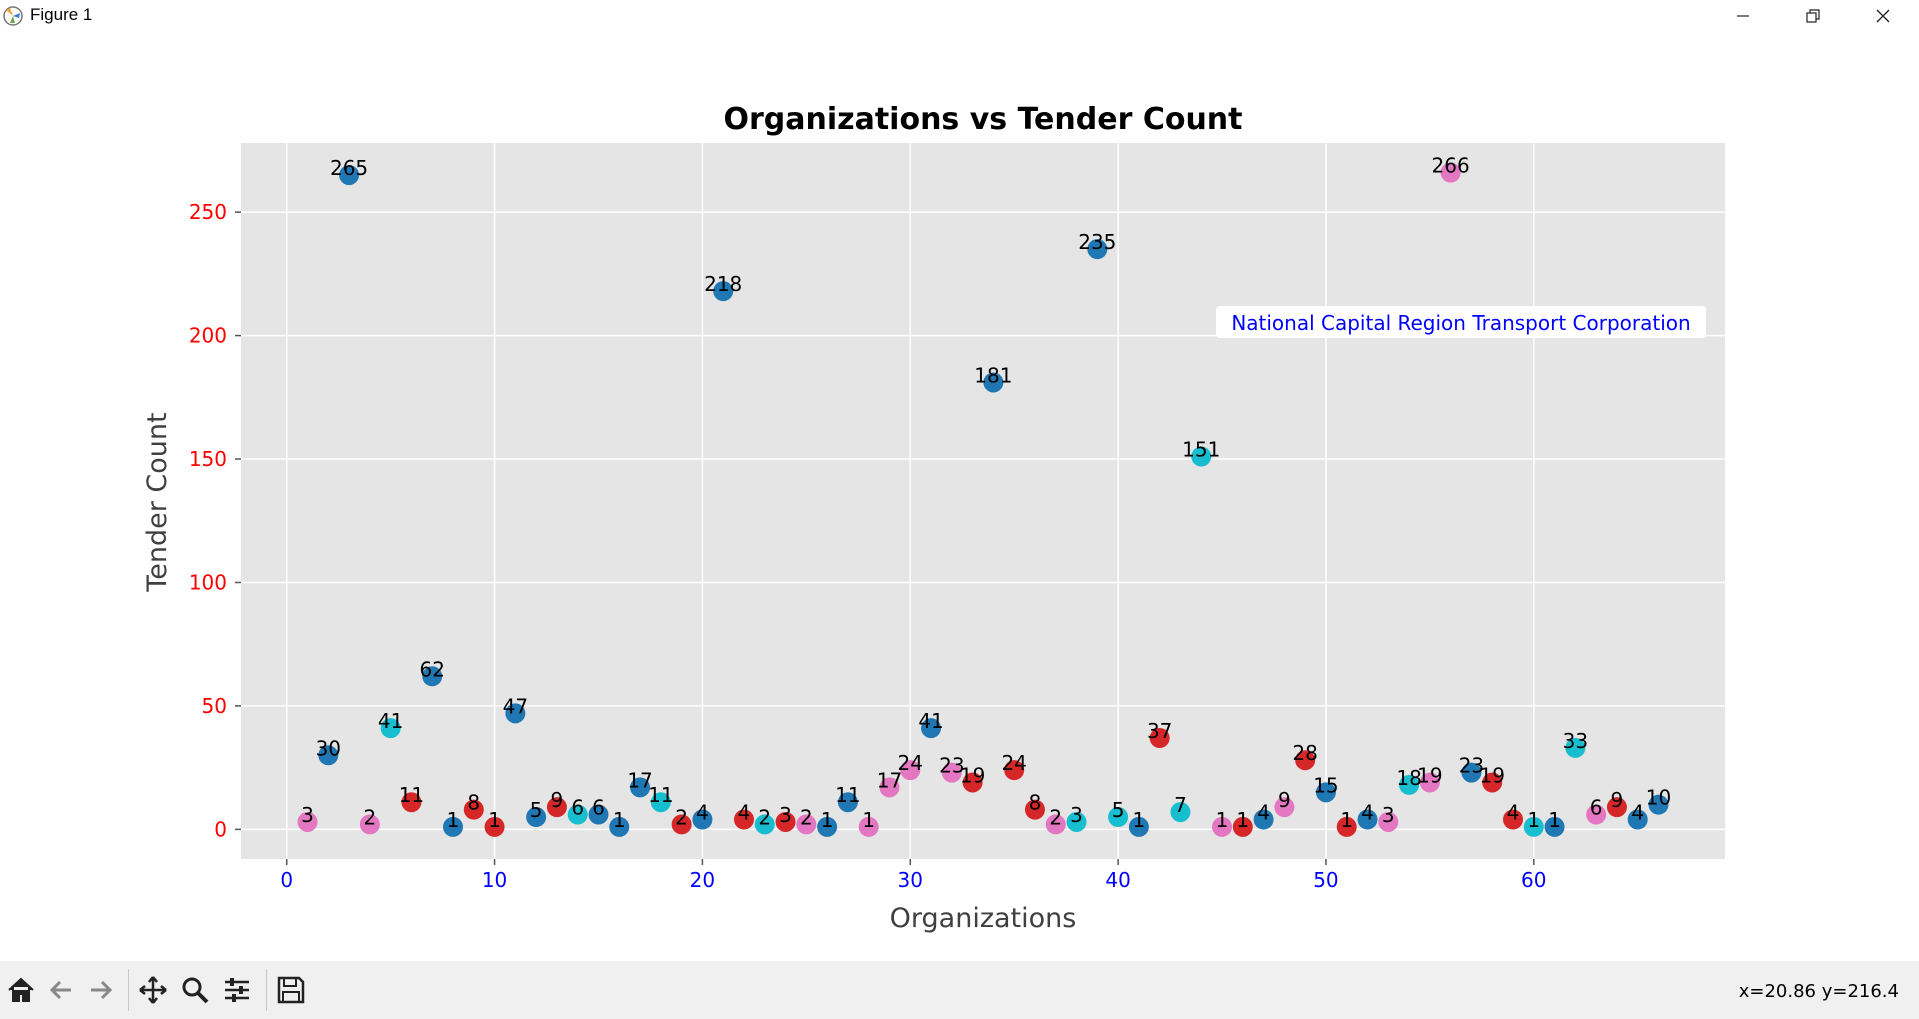 This screenshot has width=1919, height=1019. I want to click on data-label: 33, so click(1575, 741).